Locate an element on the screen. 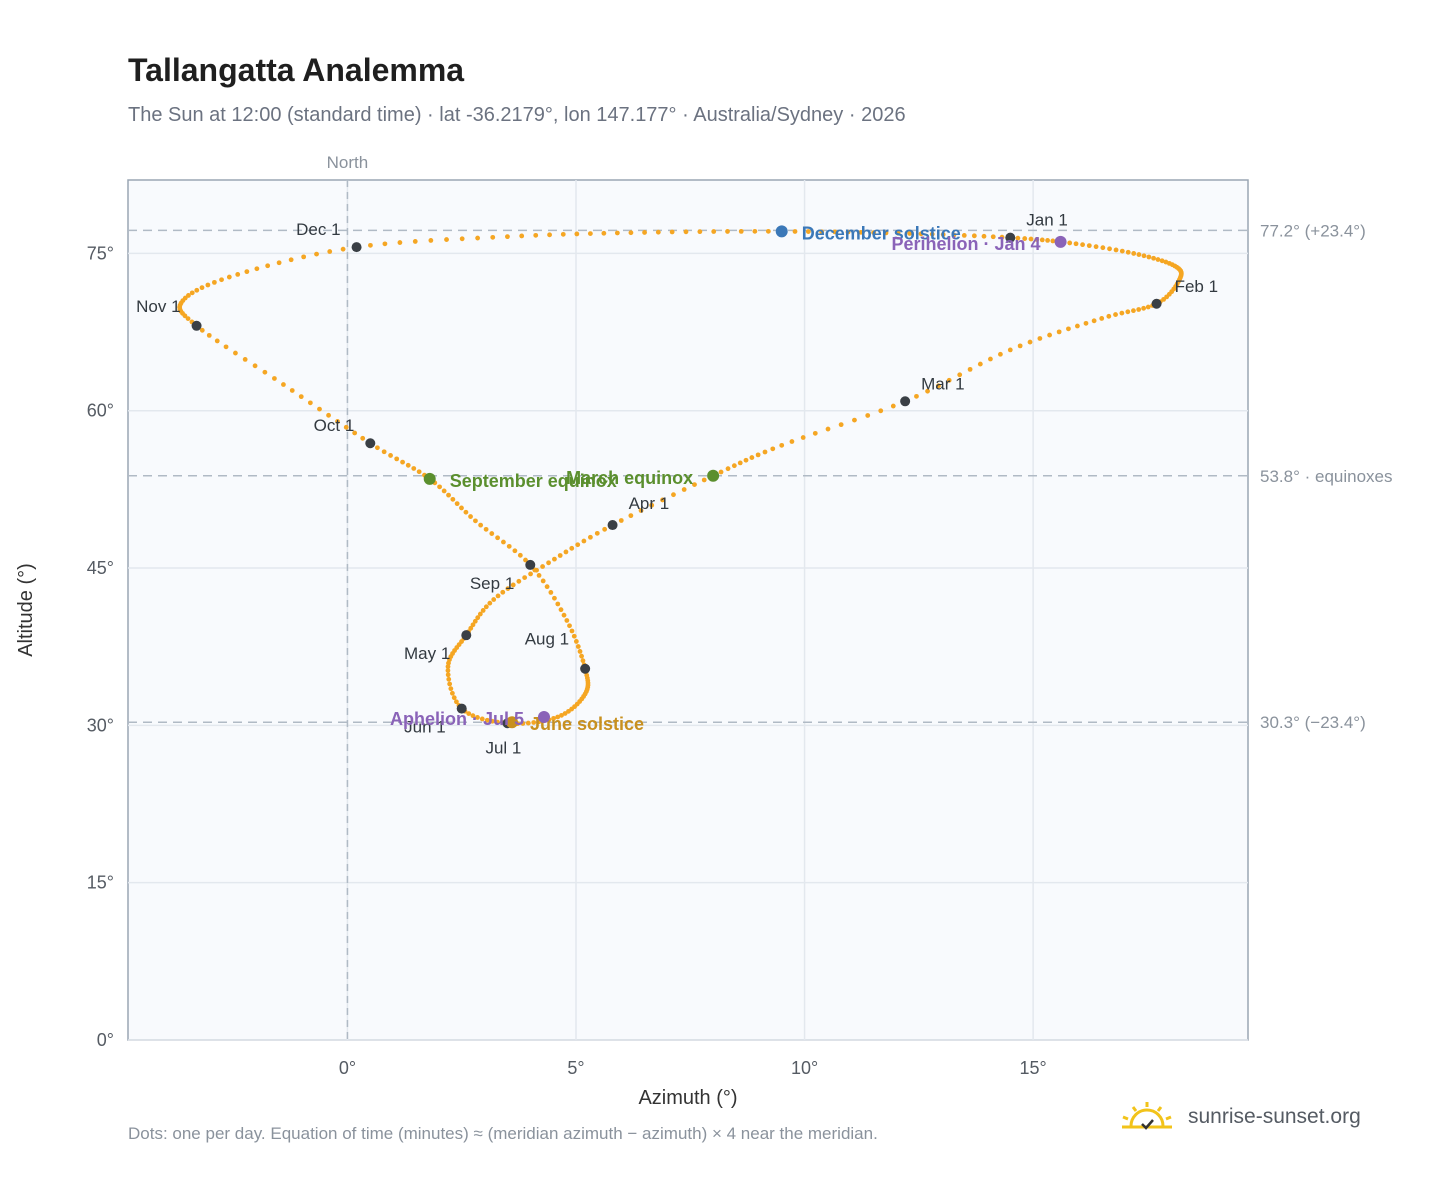 The height and width of the screenshot is (1188, 1448). x-axis-title: Azimuth (°) is located at coordinates (687, 1098).